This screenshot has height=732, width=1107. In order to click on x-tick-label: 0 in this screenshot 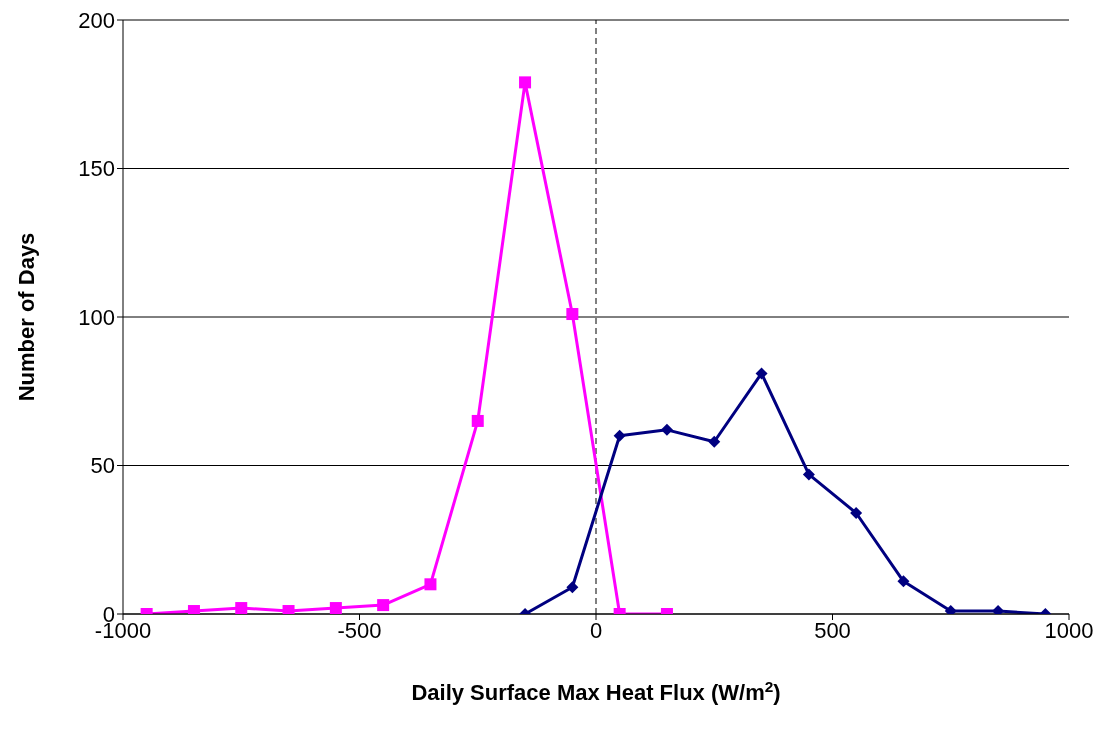, I will do `click(596, 630)`.